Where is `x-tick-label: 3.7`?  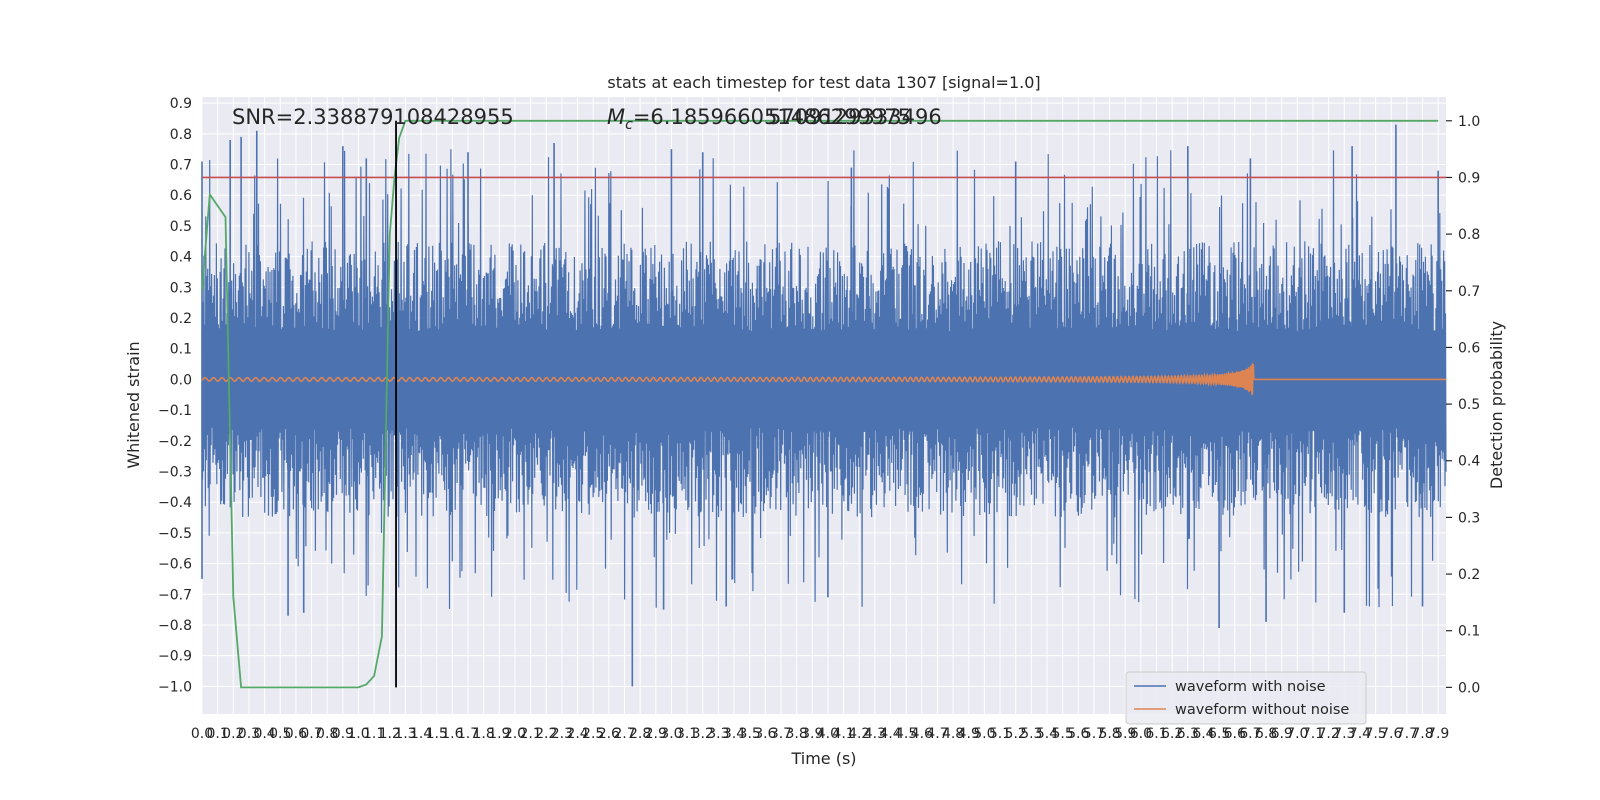
x-tick-label: 3.7 is located at coordinates (781, 734).